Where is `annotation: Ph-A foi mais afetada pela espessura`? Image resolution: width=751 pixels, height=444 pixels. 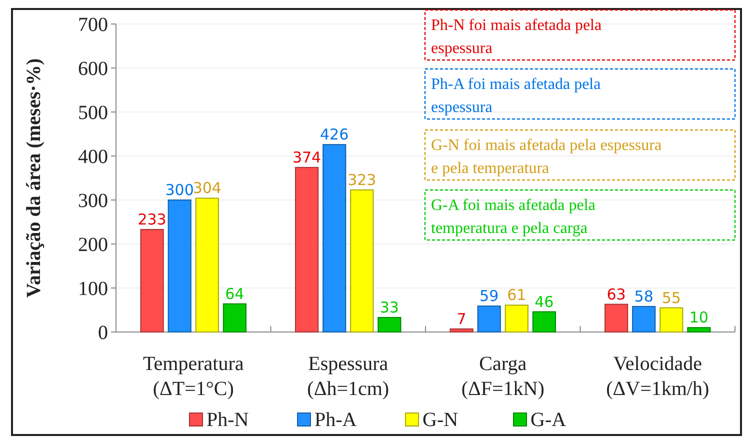 annotation: Ph-A foi mais afetada pela espessura is located at coordinates (516, 96).